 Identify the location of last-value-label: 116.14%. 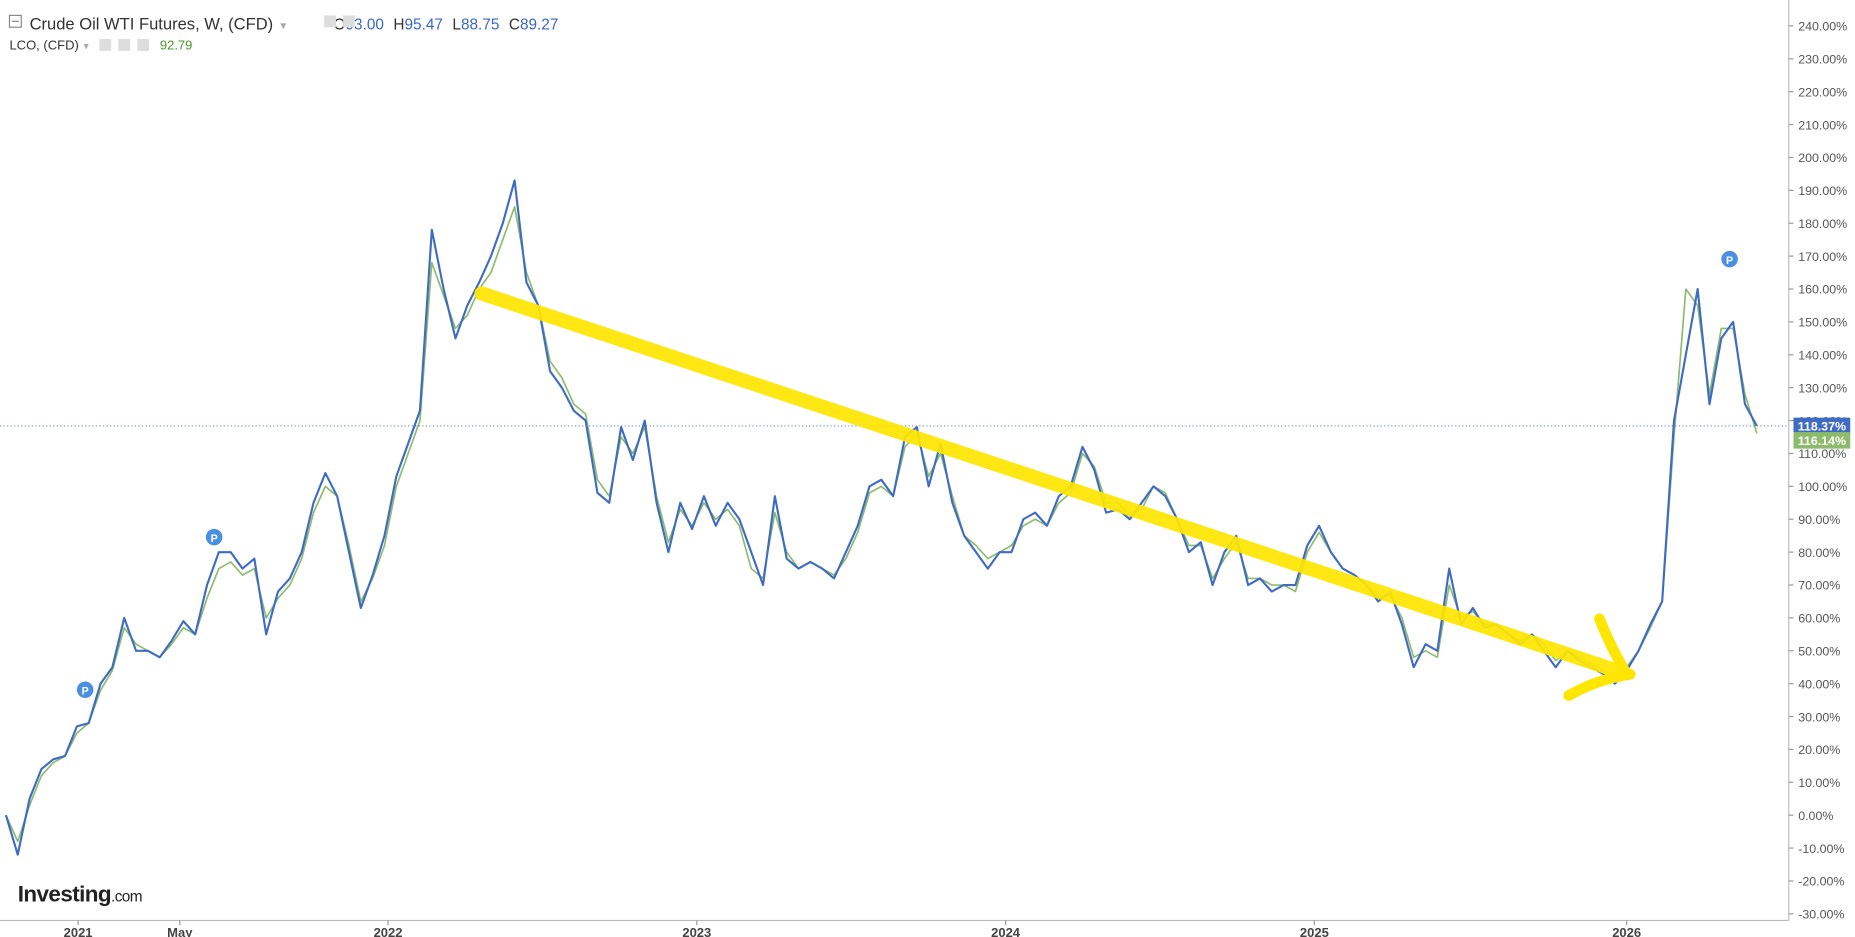
(1822, 441).